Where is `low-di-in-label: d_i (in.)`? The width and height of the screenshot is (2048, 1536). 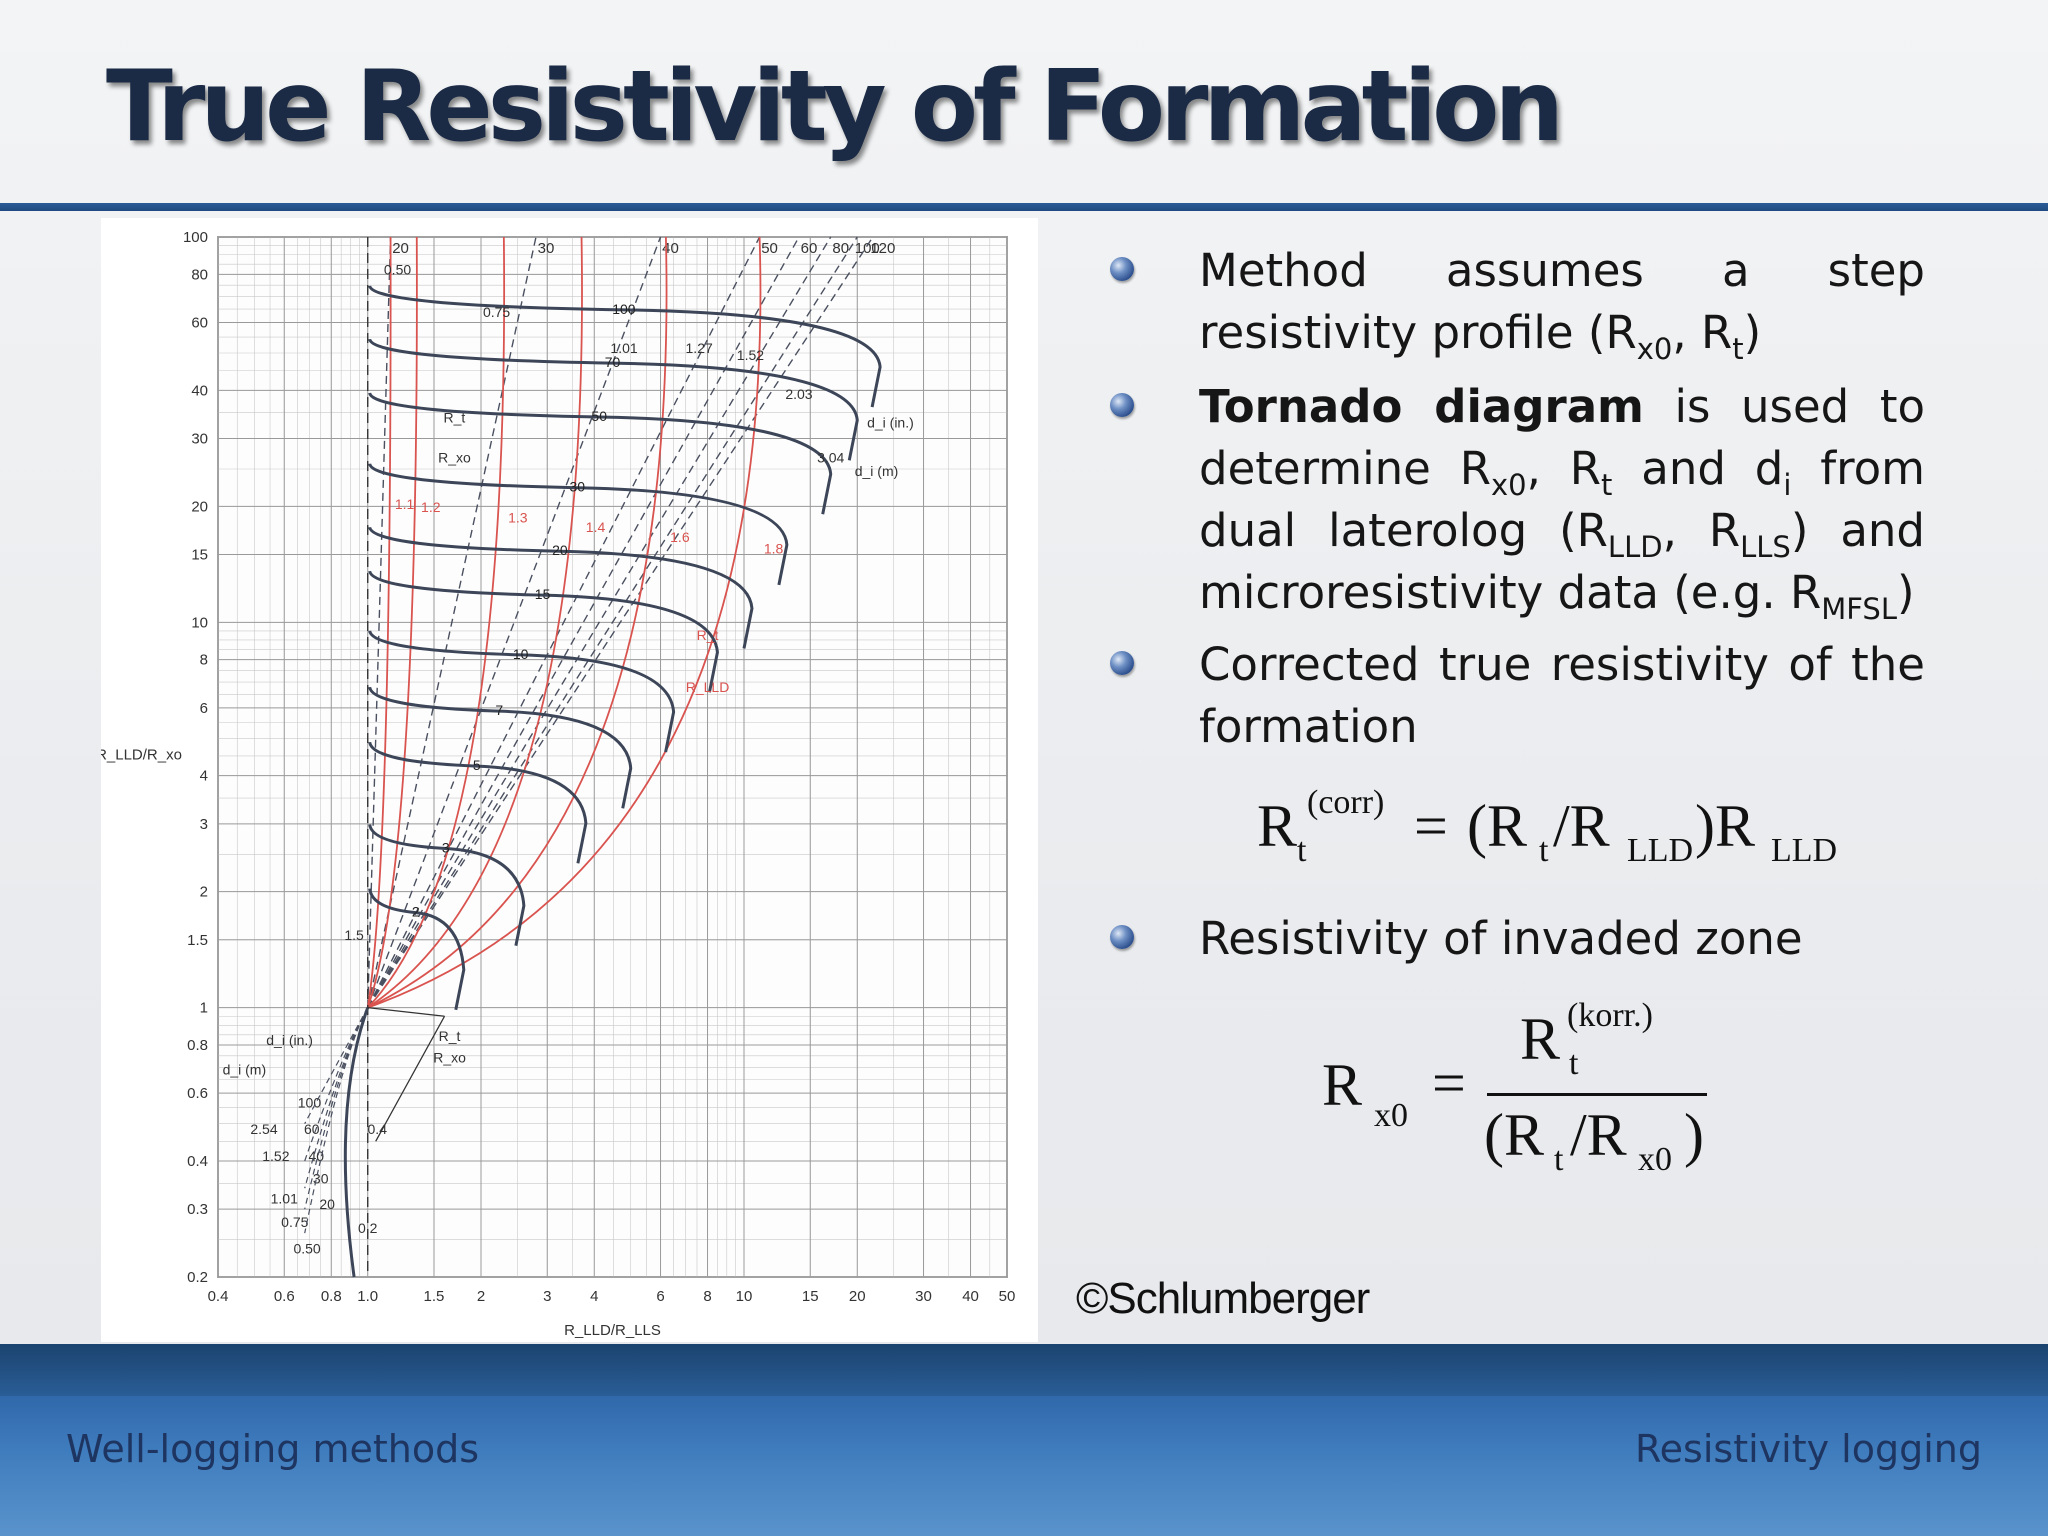
low-di-in-label: d_i (in.) is located at coordinates (289, 1040).